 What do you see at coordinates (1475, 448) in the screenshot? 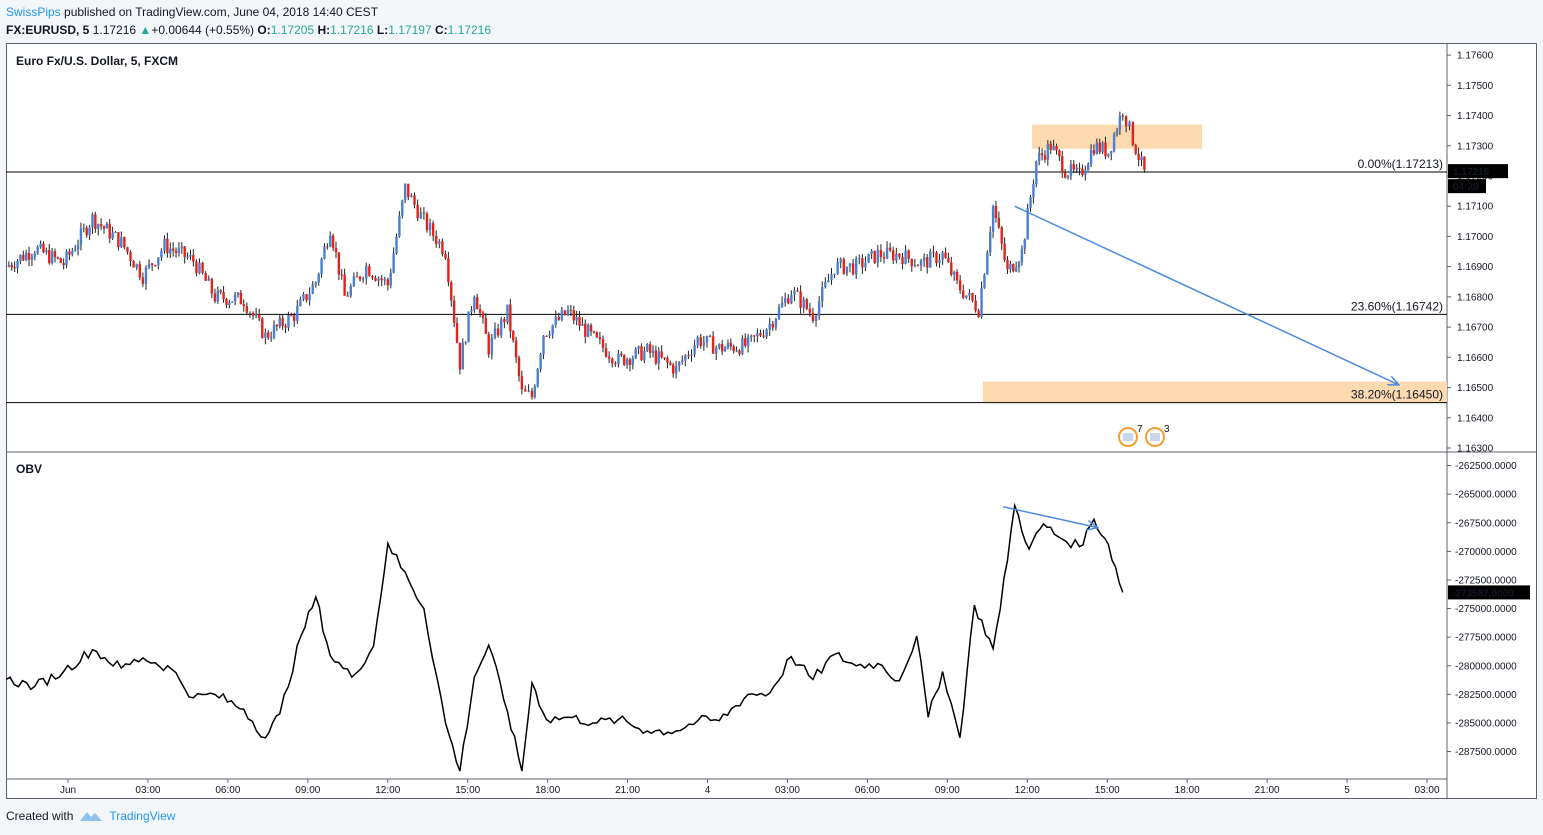
I see `price-tick-13: 1.16300` at bounding box center [1475, 448].